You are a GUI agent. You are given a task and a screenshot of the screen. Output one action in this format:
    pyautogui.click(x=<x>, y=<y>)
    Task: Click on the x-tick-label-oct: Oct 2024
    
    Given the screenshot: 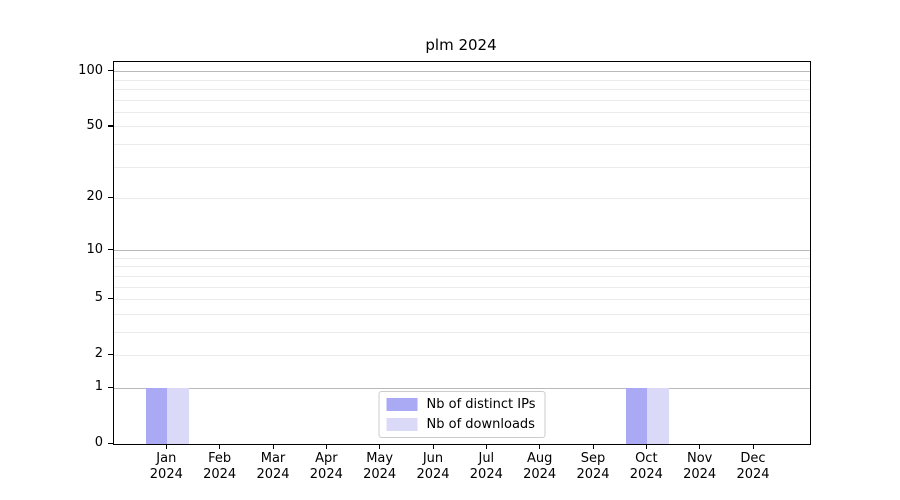 What is the action you would take?
    pyautogui.click(x=646, y=467)
    